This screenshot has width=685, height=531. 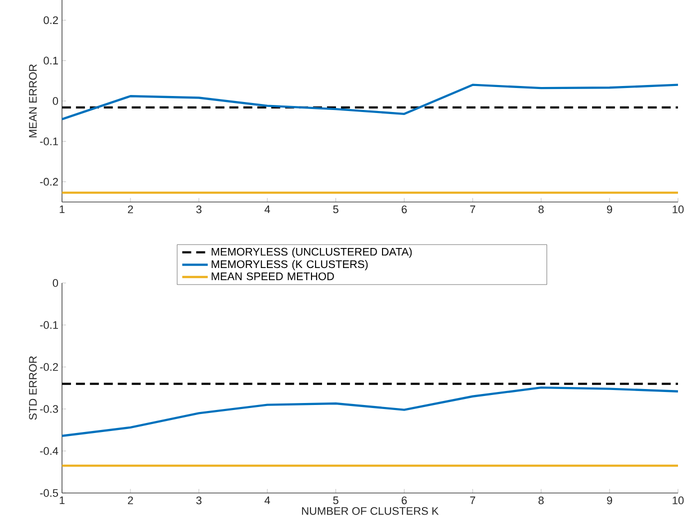 I want to click on y-tick-label: 0.1, so click(x=51, y=60).